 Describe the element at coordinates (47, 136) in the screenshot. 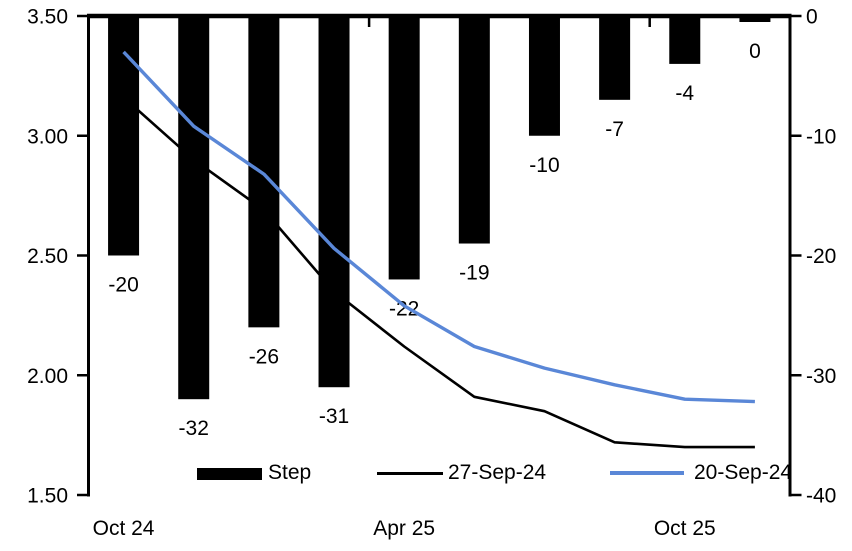

I see `left-axis-label: 3.00` at that location.